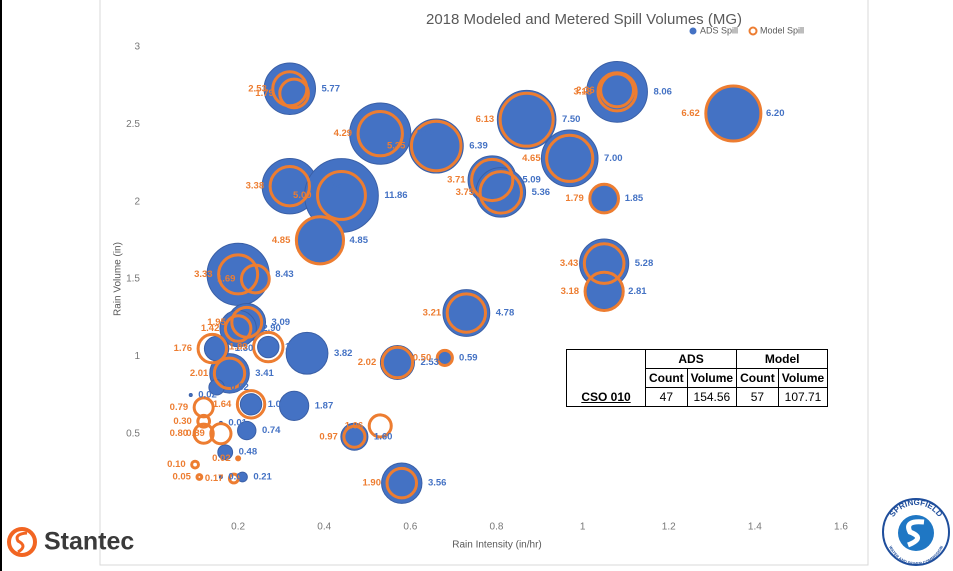  Describe the element at coordinates (496, 545) in the screenshot. I see `x-axis-label: Rain Intensity (in/hr)` at that location.